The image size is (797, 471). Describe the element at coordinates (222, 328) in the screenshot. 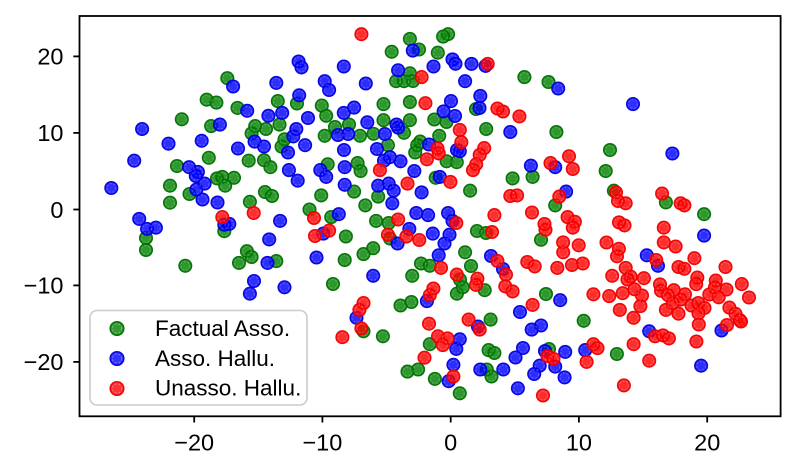

I see `svg-text: Factual Asso.` at that location.